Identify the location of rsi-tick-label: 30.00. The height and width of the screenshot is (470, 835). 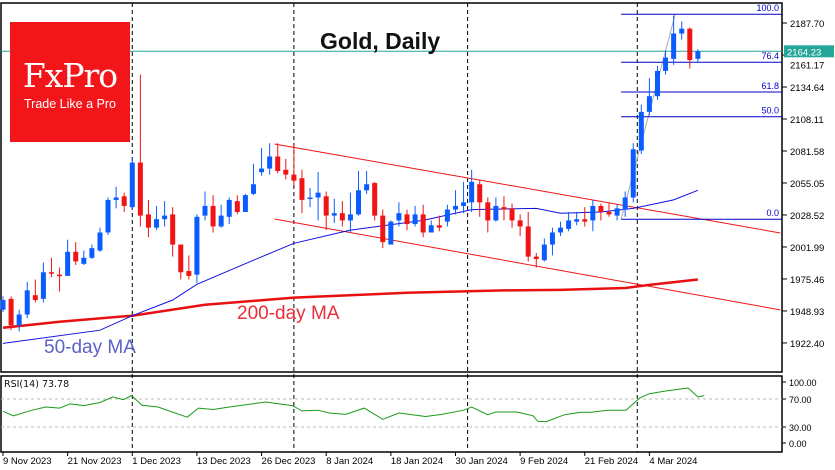
(800, 428).